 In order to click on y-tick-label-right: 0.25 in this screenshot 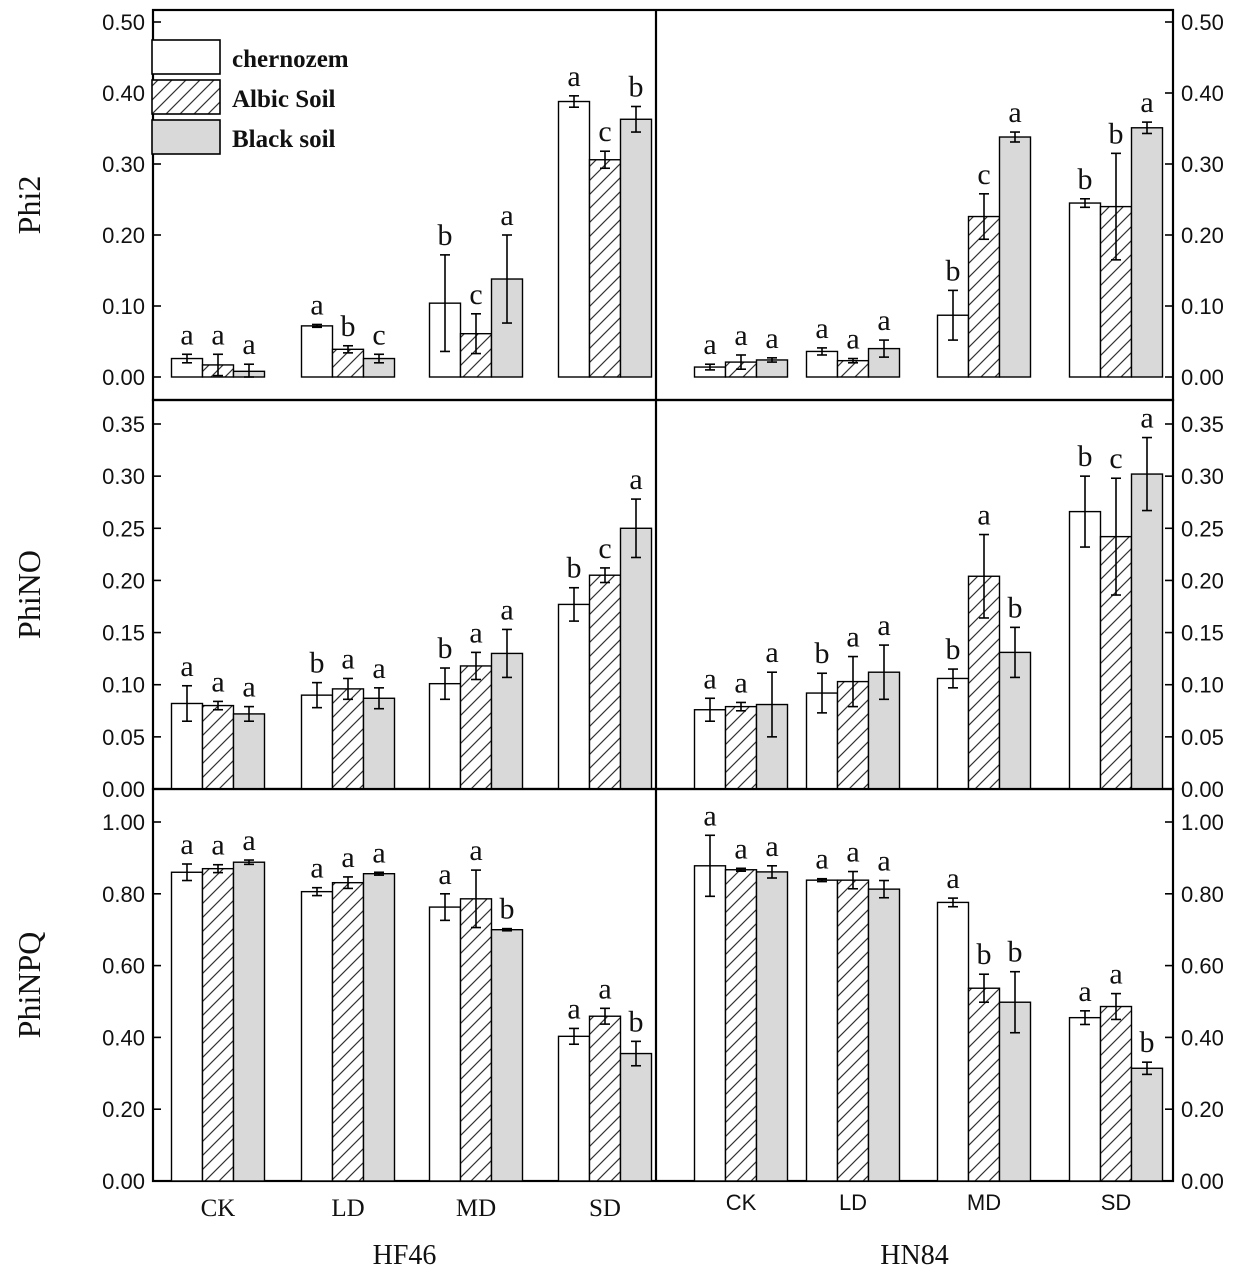, I will do `click(1202, 528)`.